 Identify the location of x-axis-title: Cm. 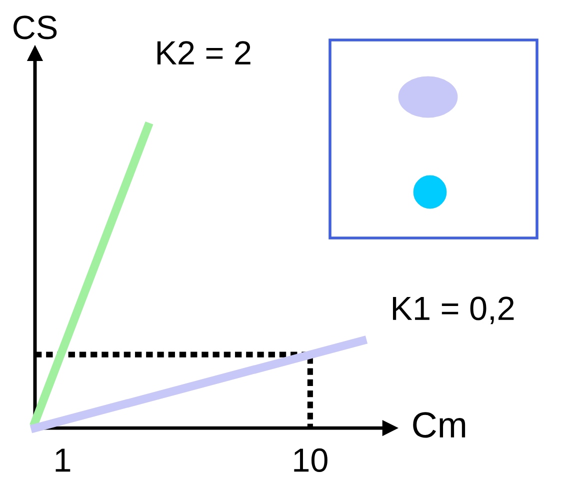
(439, 425).